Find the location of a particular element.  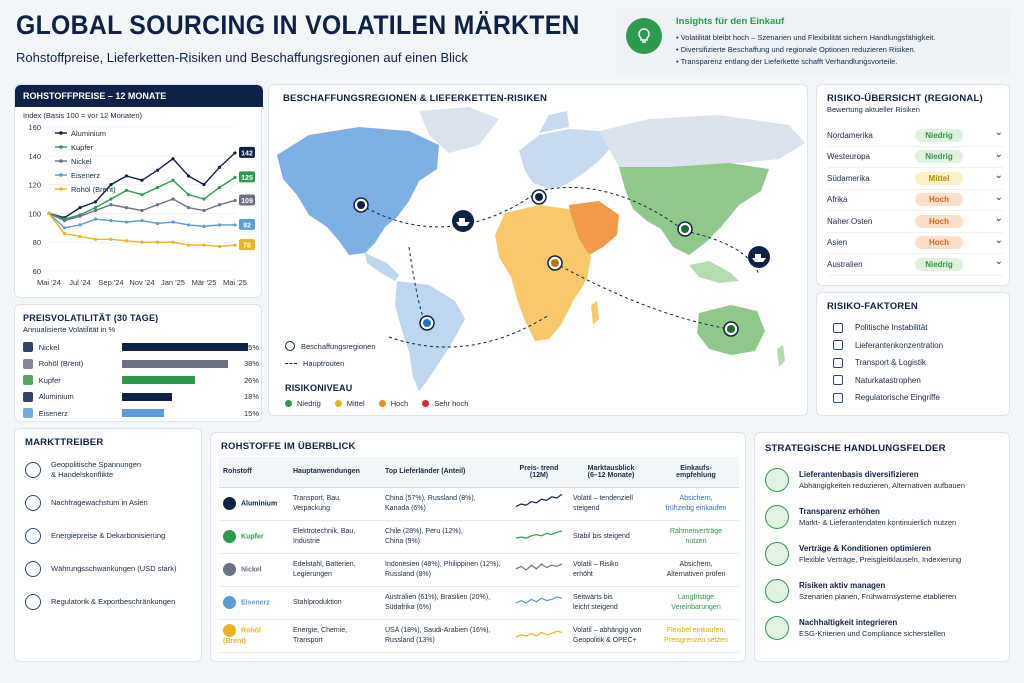

route-line-icon is located at coordinates (291, 363).